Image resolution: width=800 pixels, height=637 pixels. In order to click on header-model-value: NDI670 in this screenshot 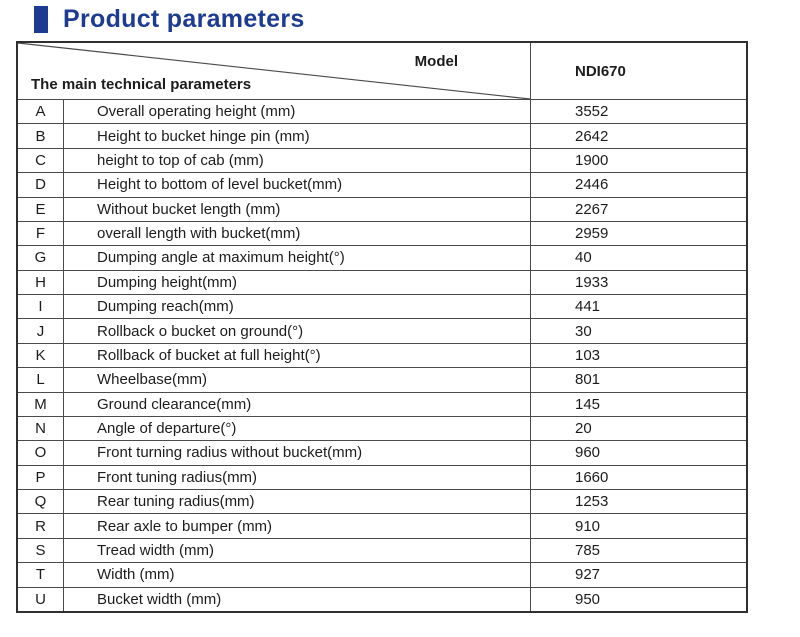, I will do `click(600, 71)`.